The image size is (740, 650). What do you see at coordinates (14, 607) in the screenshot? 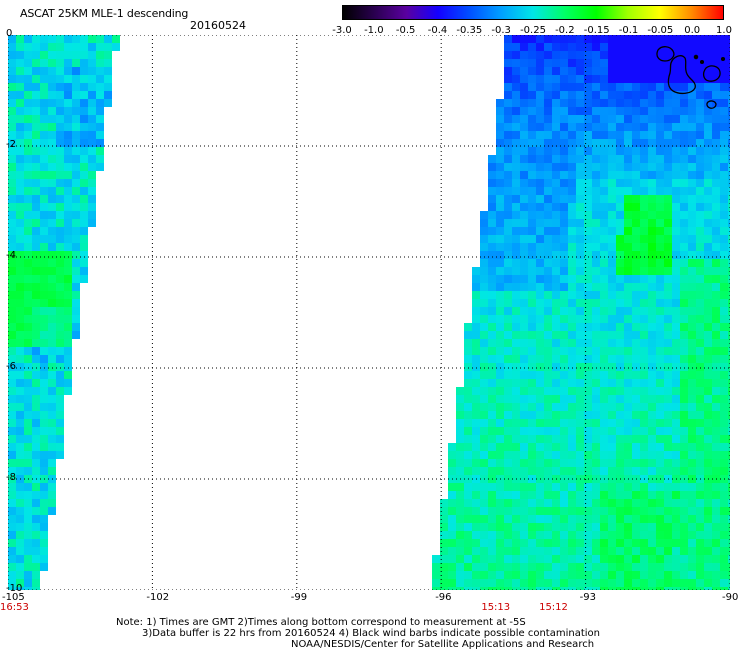
I see `pass-time-label: 16:53` at bounding box center [14, 607].